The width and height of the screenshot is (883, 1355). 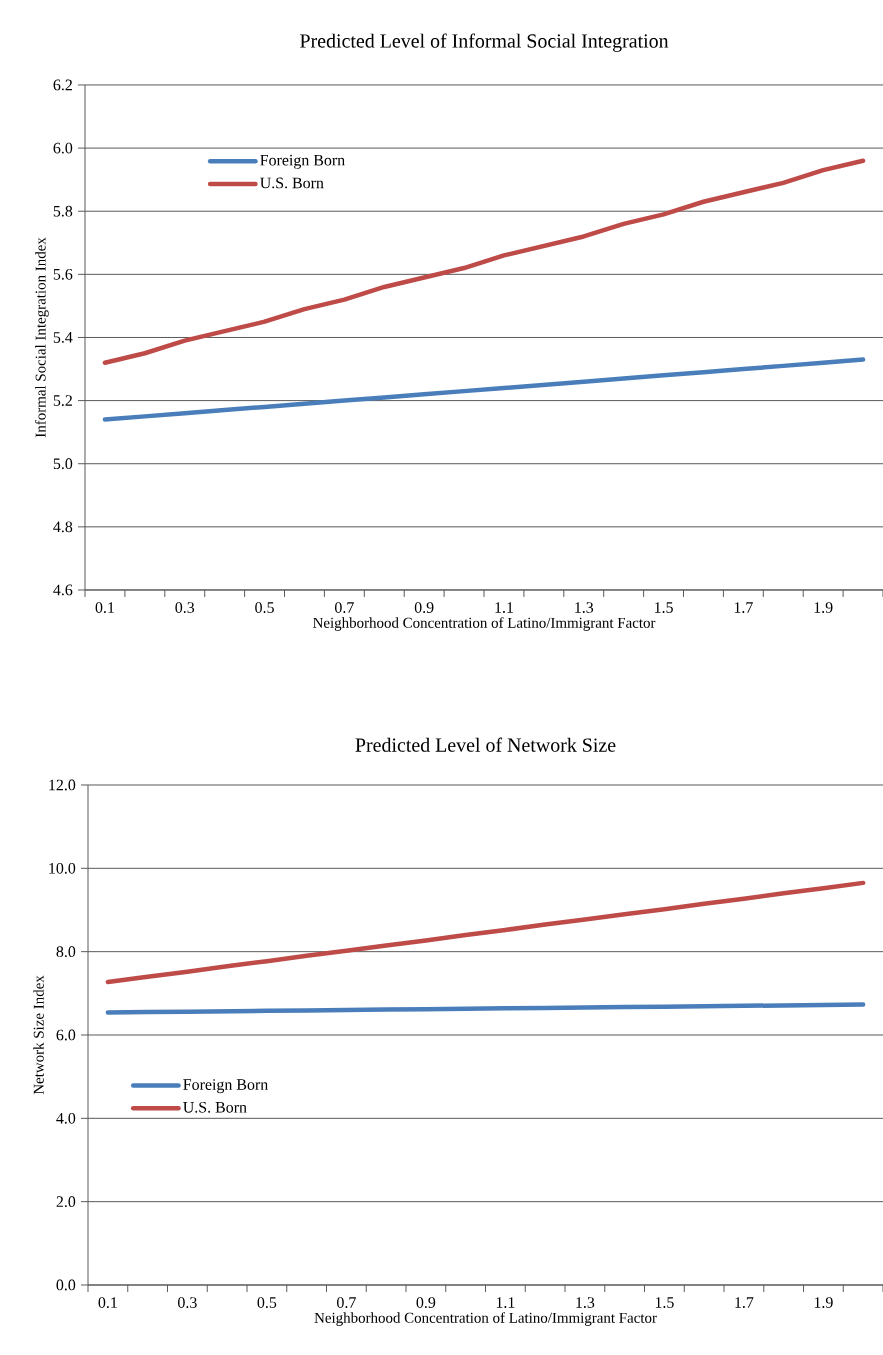 I want to click on y-axis-title: Network Size Index, so click(x=38, y=1035).